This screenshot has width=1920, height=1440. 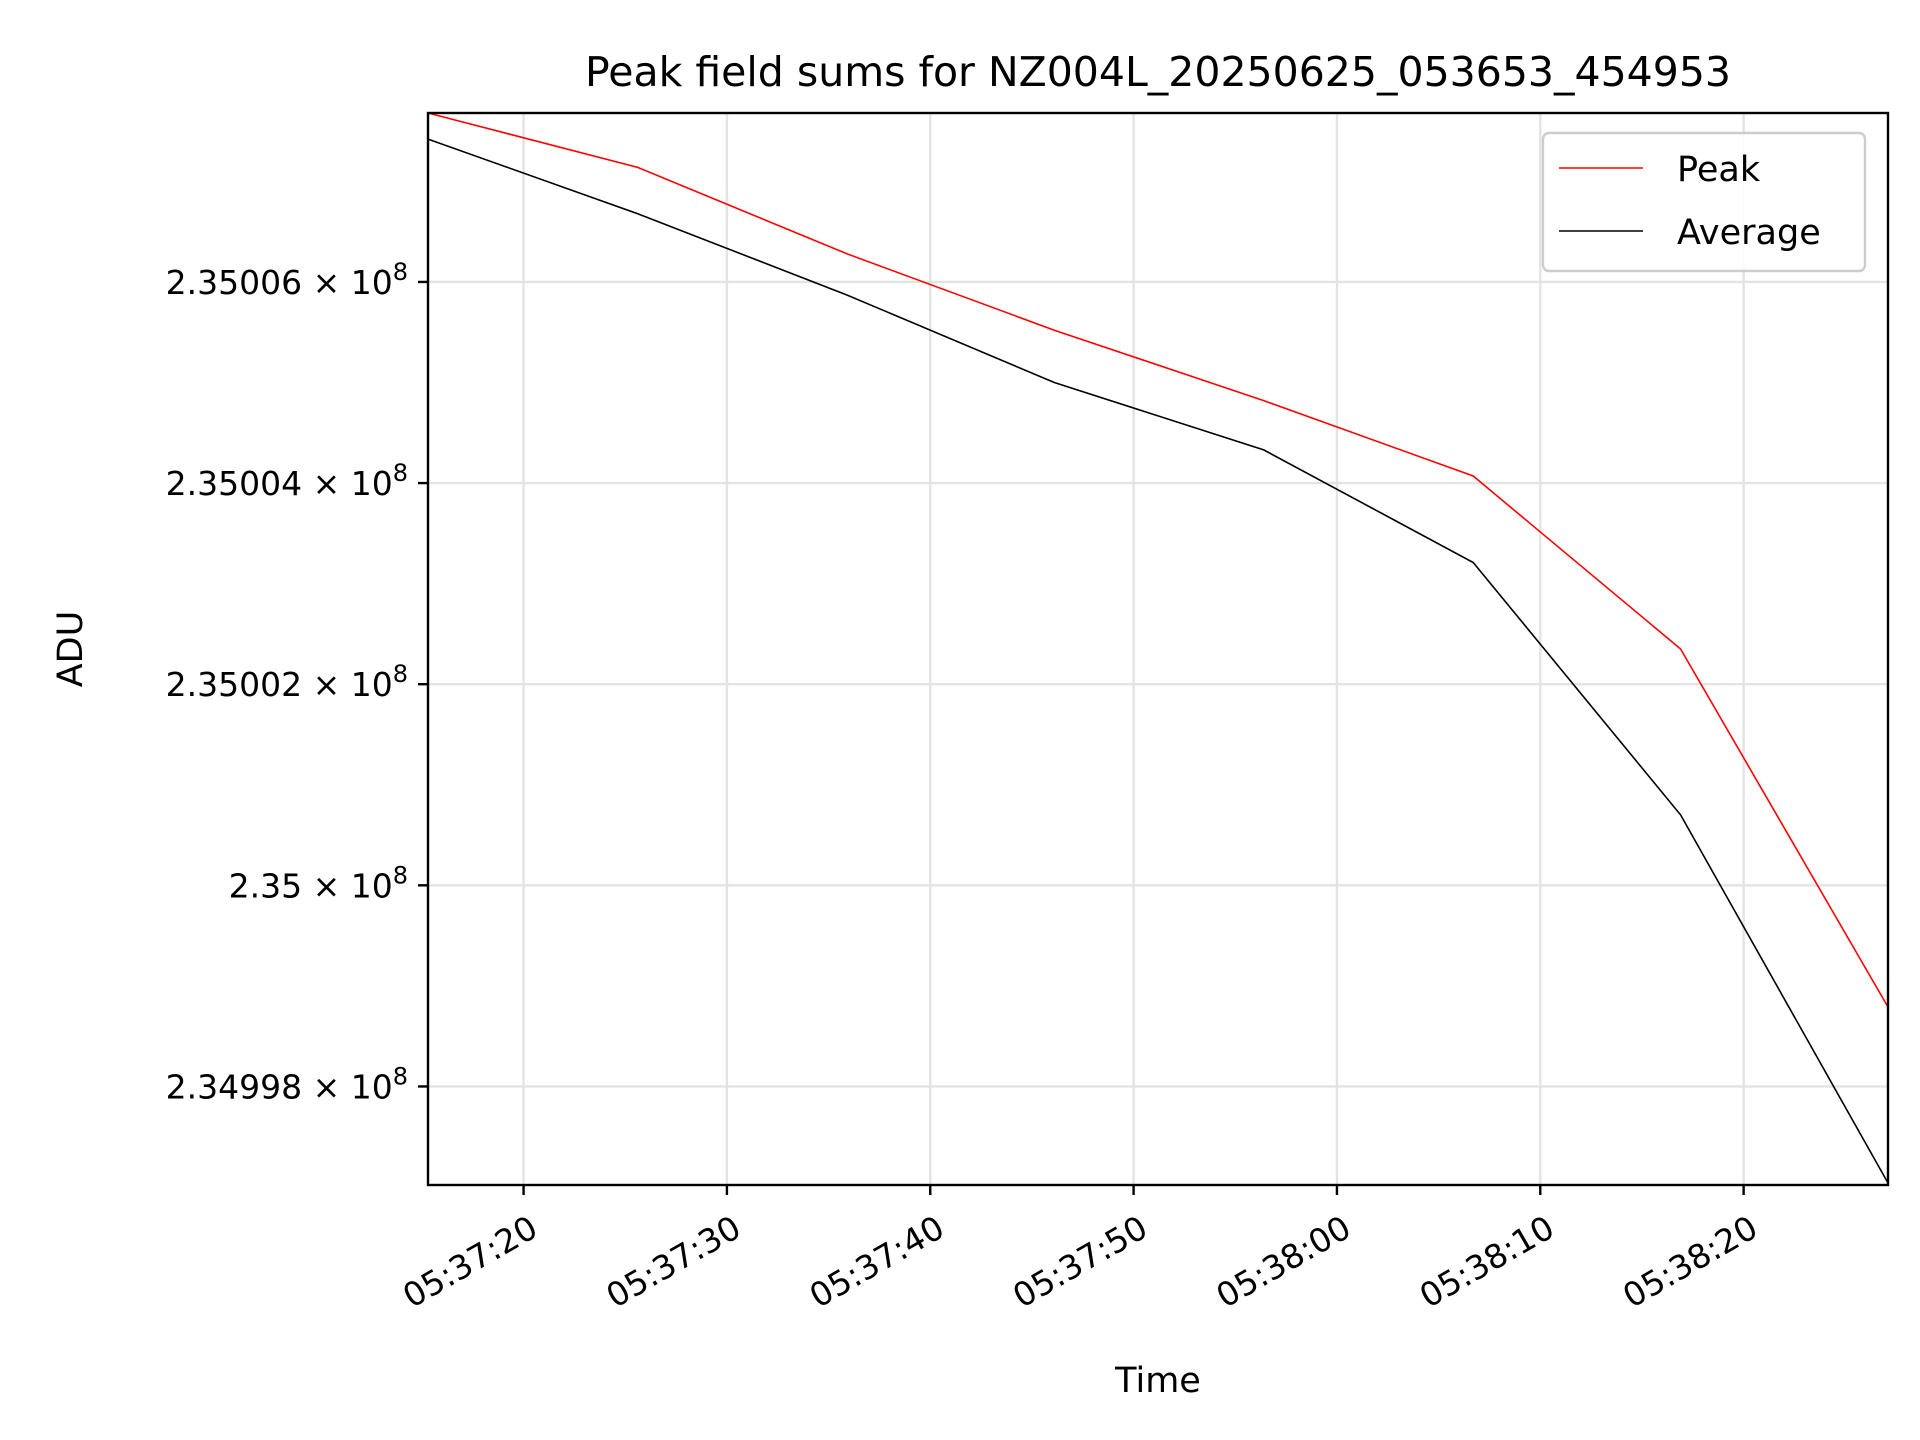 I want to click on y-tick-label: 2.35004 × 108, so click(x=287, y=481).